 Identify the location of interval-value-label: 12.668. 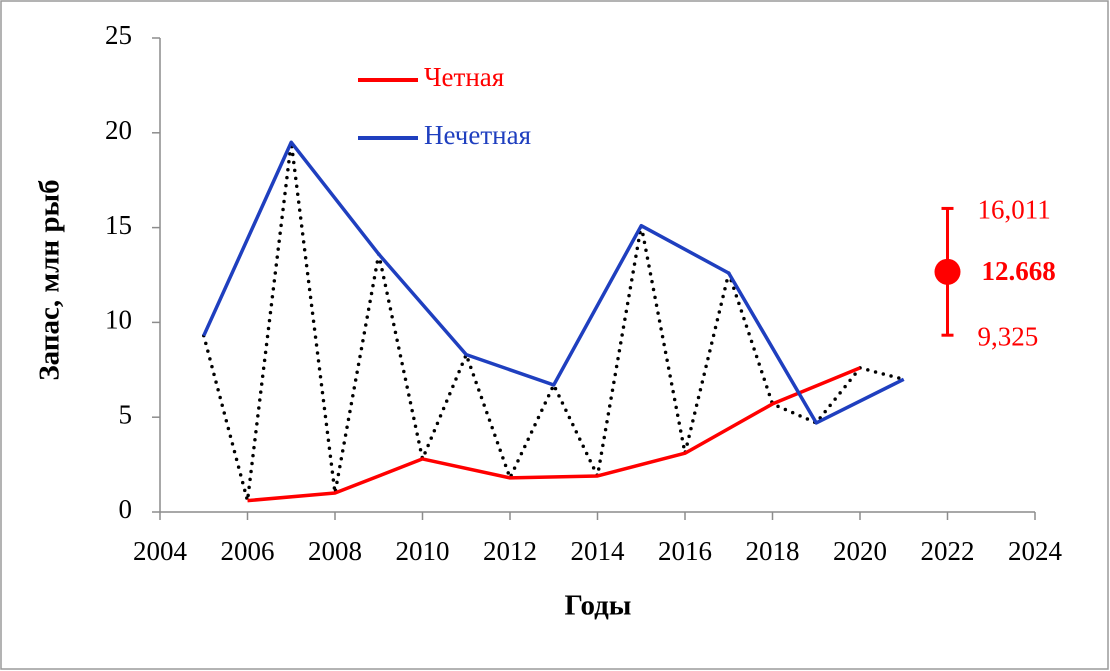
(1019, 271).